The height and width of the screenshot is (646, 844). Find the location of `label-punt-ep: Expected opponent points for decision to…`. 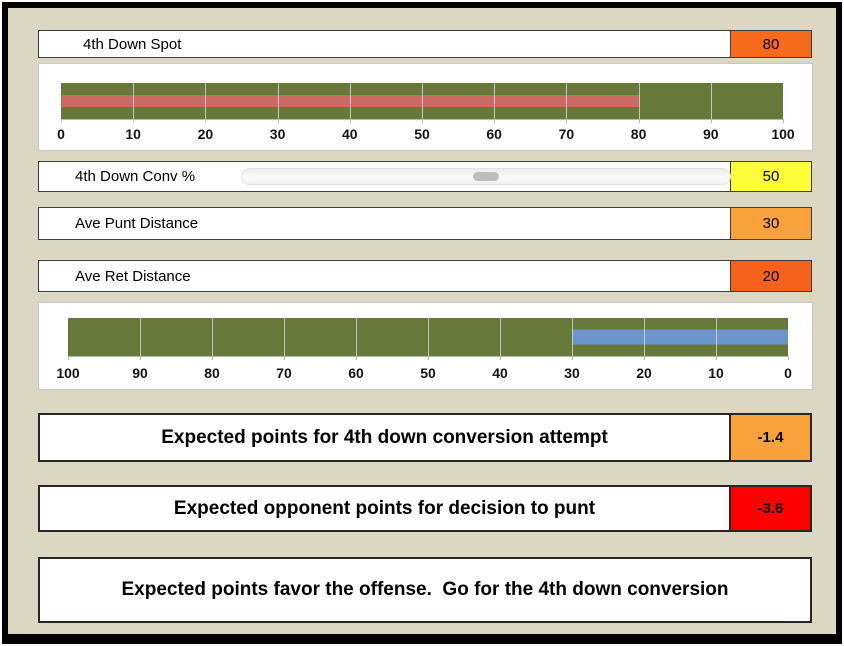

label-punt-ep: Expected opponent points for decision to… is located at coordinates (384, 508).